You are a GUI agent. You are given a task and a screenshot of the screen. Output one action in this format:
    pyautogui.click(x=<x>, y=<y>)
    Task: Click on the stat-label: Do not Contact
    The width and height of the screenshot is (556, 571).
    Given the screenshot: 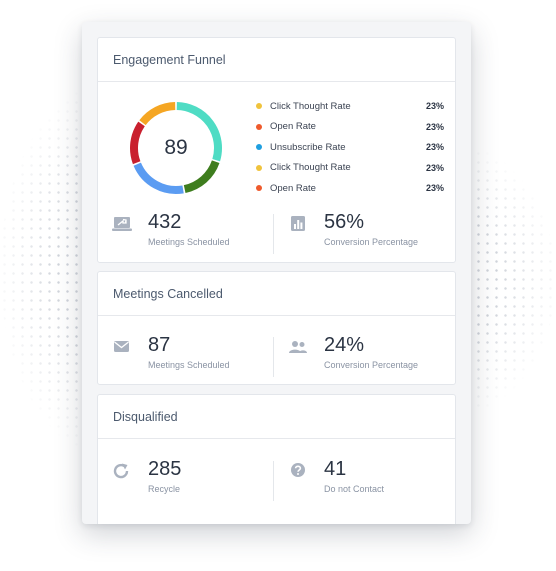 What is the action you would take?
    pyautogui.click(x=354, y=489)
    